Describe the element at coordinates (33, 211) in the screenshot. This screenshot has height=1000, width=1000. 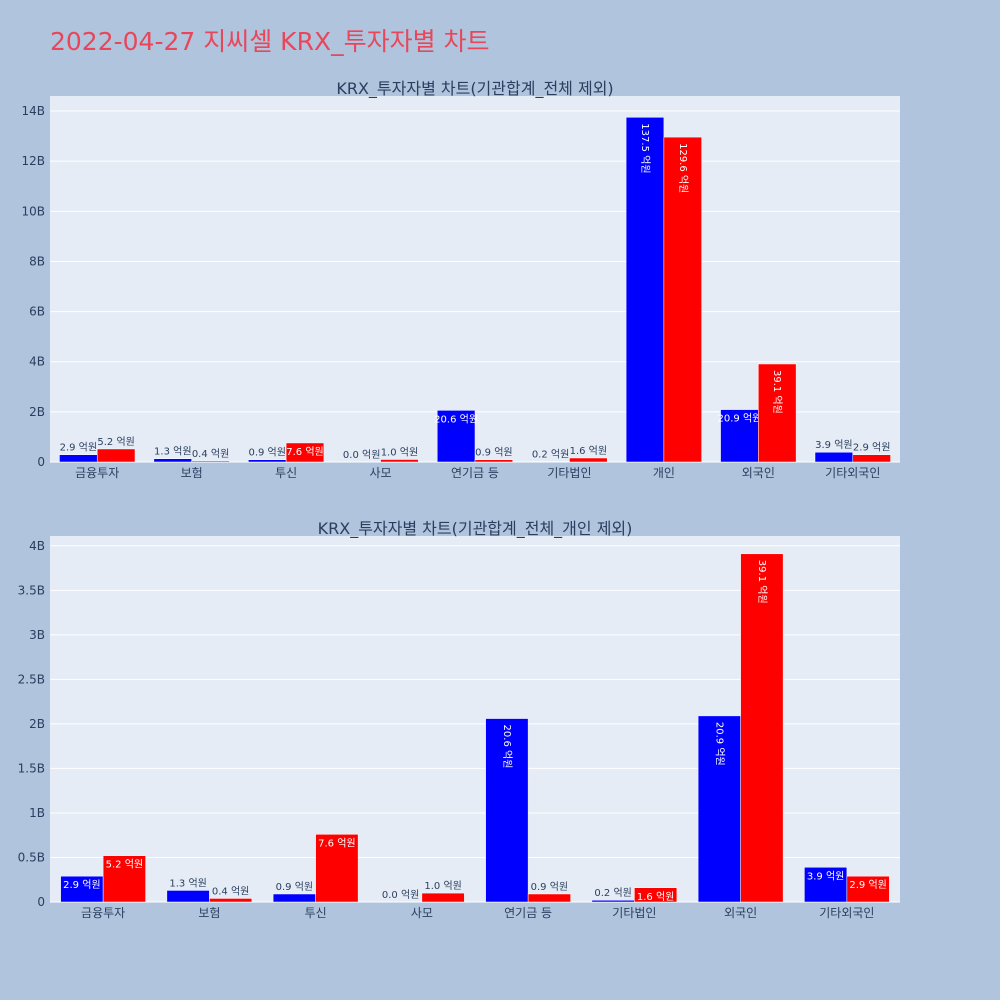
I see `y-tick-label: 10B` at that location.